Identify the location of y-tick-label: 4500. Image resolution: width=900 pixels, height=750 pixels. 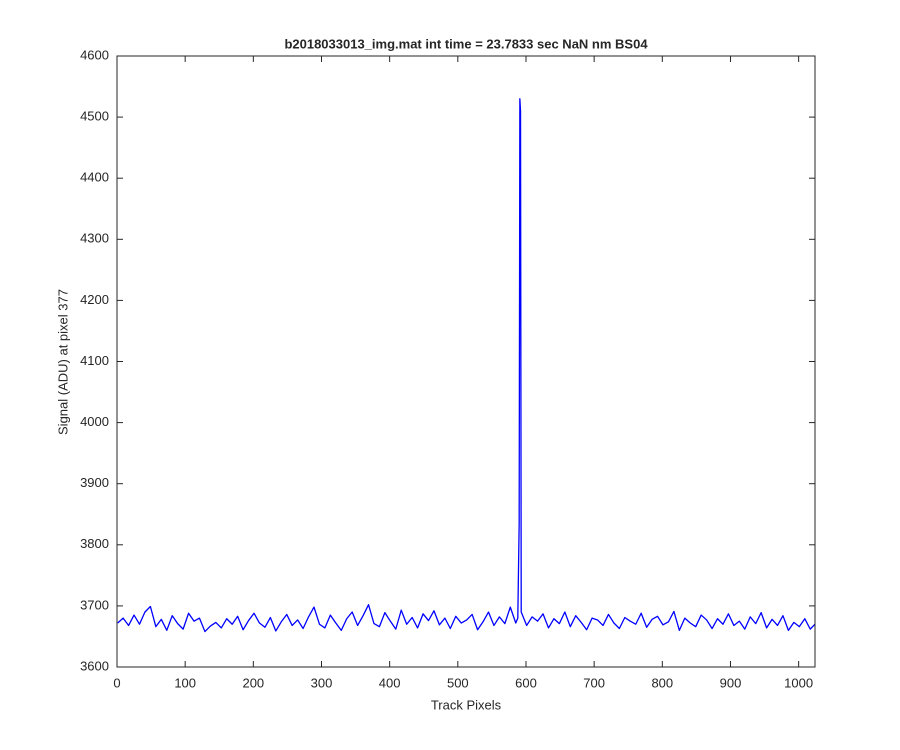
(94, 116).